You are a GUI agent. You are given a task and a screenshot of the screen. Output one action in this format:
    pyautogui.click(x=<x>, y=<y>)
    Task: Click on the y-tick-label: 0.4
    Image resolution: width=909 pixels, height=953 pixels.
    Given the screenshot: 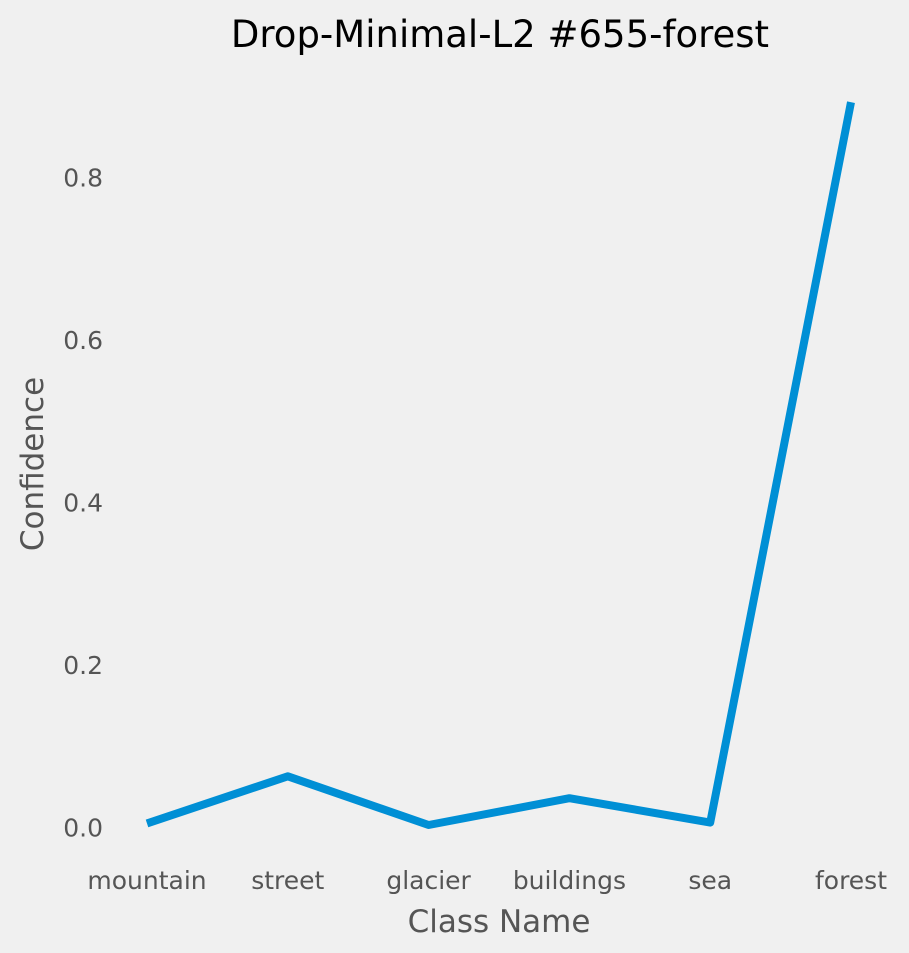 What is the action you would take?
    pyautogui.click(x=83, y=503)
    